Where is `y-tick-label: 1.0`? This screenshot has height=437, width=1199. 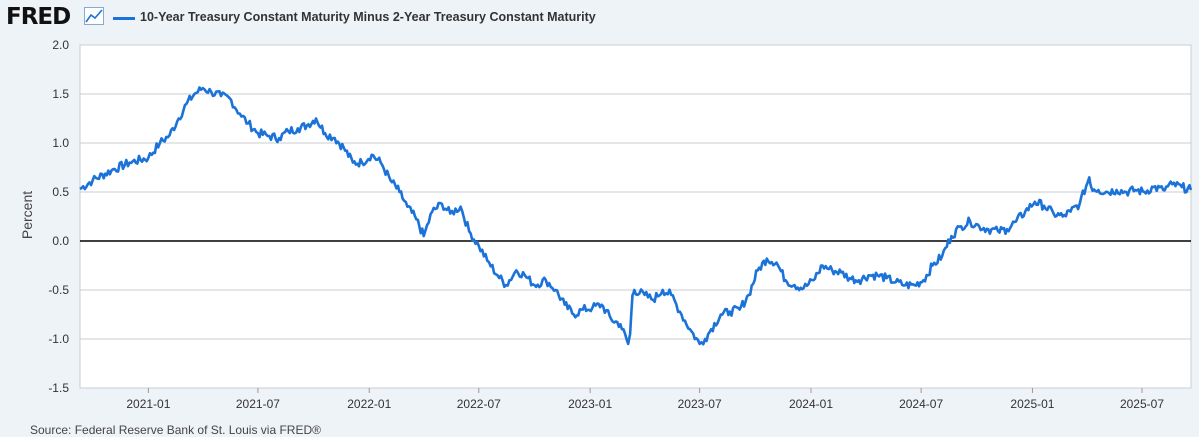 y-tick-label: 1.0 is located at coordinates (60, 143).